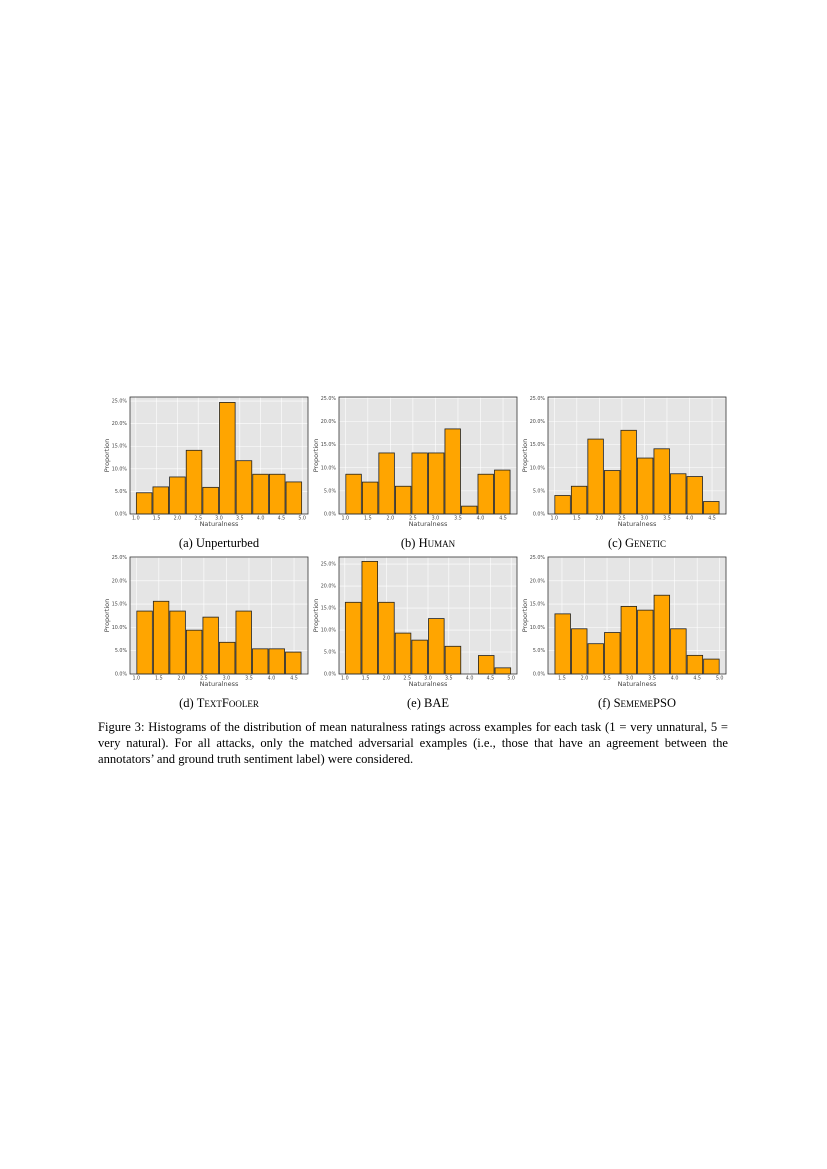  What do you see at coordinates (436, 703) in the screenshot?
I see `subcaption-name: BAE` at bounding box center [436, 703].